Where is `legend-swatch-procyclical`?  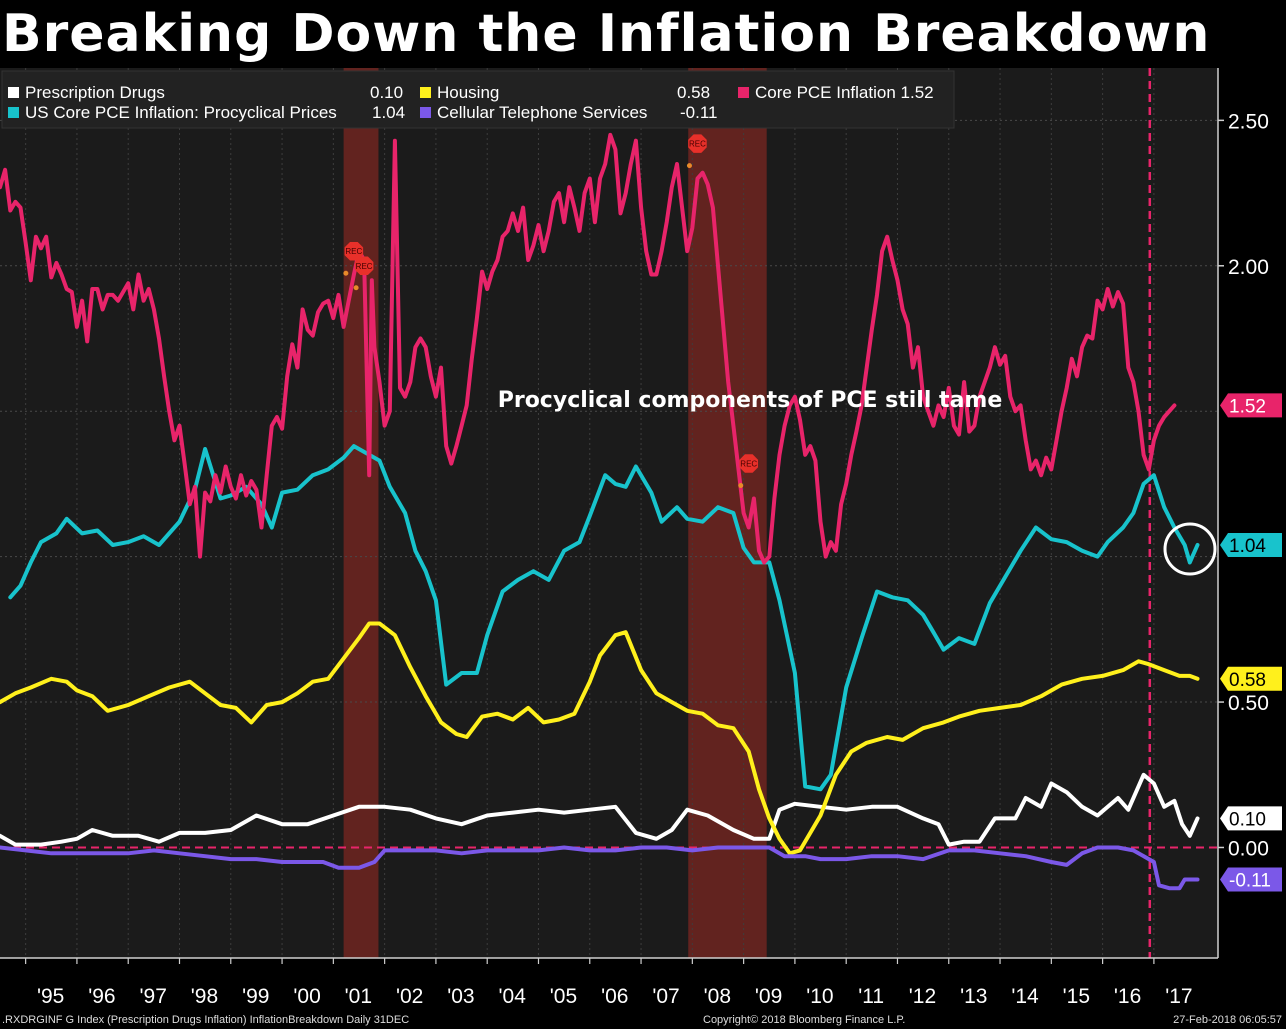
legend-swatch-procyclical is located at coordinates (13, 112).